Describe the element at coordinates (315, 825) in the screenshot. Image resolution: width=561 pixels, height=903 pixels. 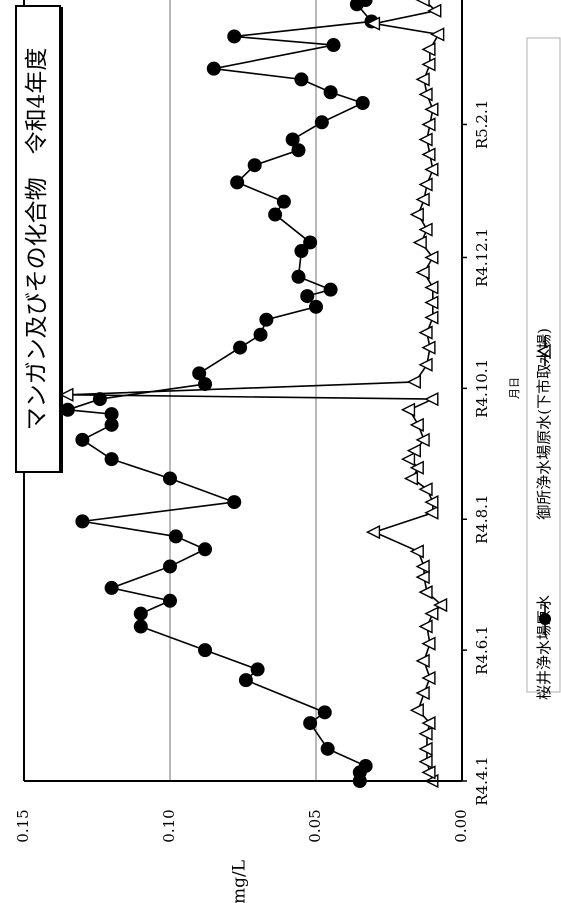
I see `y-tick-label: 0.05` at that location.